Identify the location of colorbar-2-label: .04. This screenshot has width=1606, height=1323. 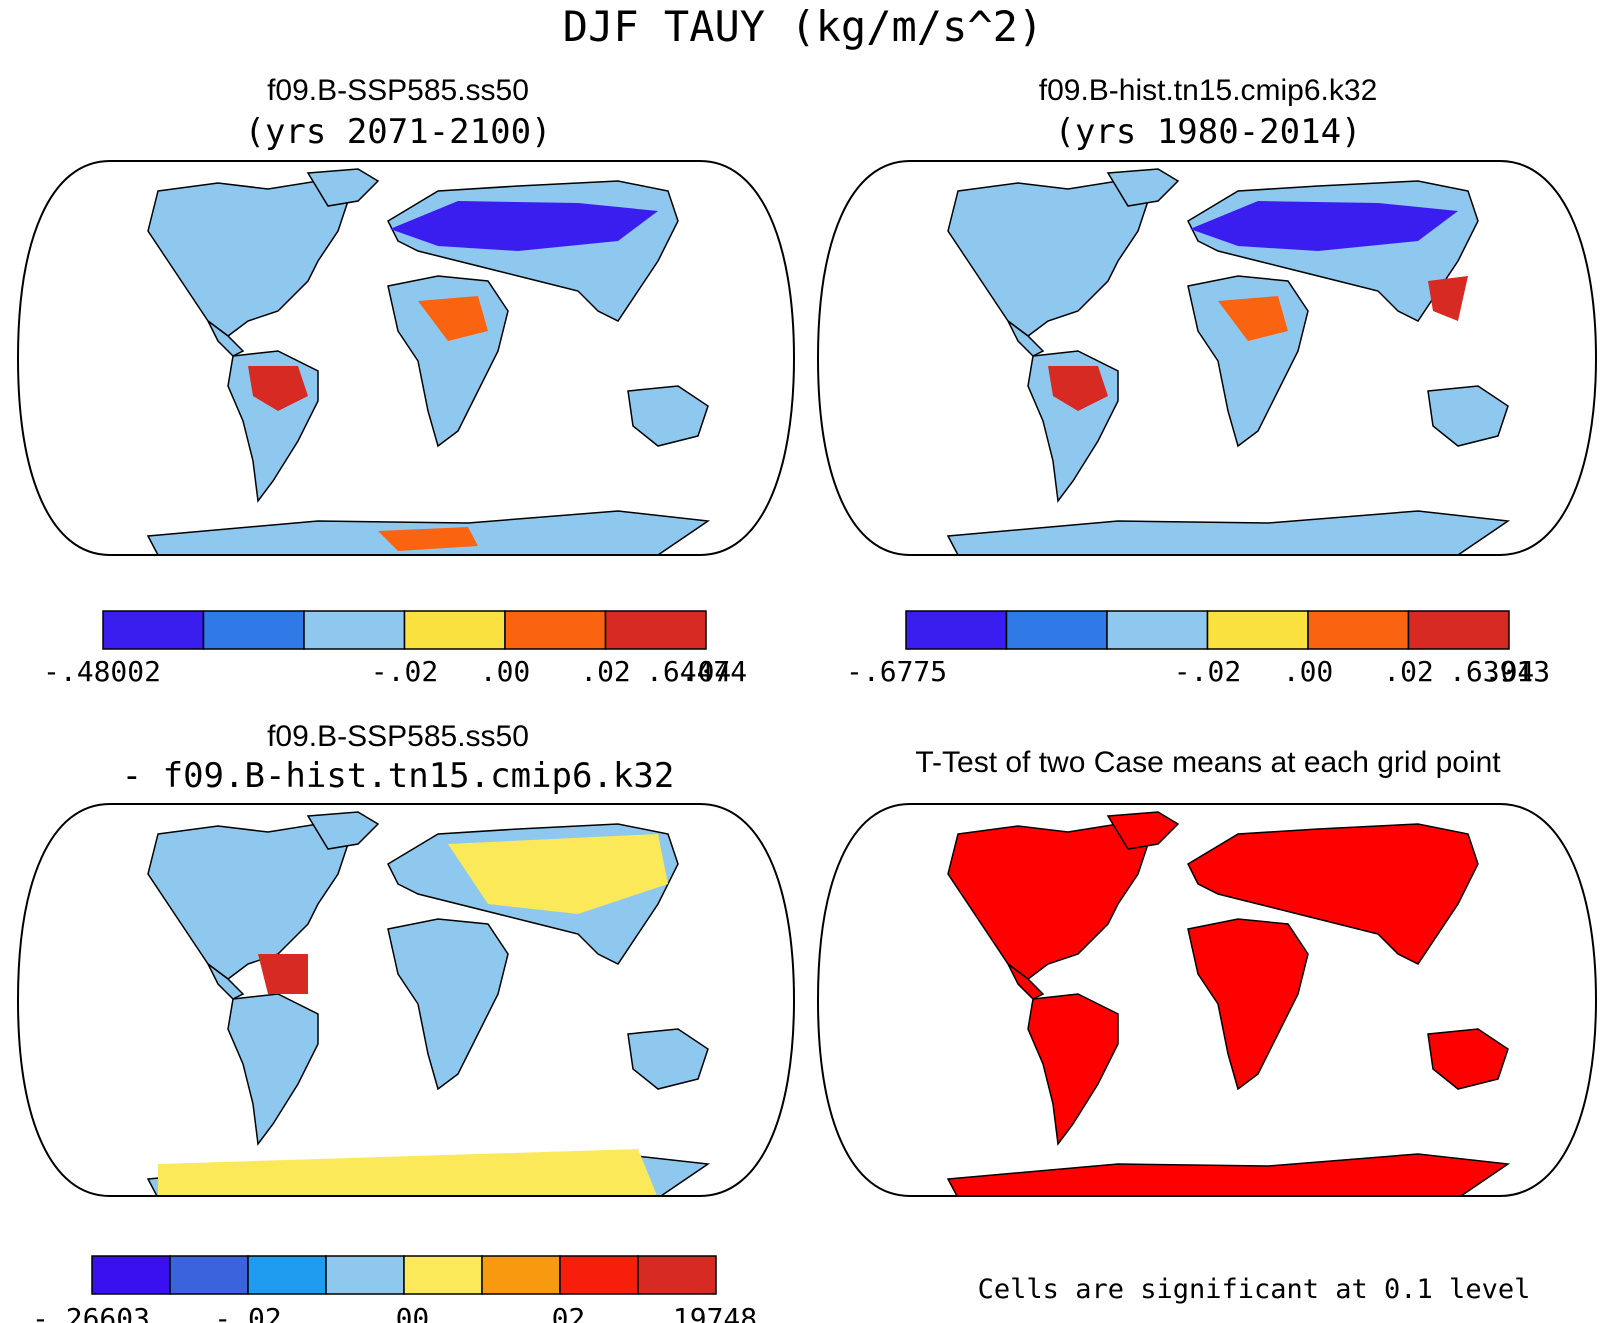
(1509, 671).